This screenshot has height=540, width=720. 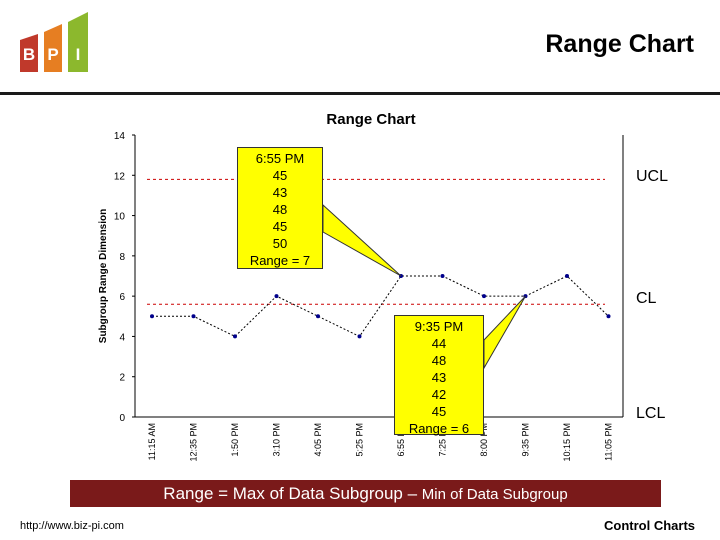 I want to click on x-tick-label: 1:50 PM, so click(x=235, y=440).